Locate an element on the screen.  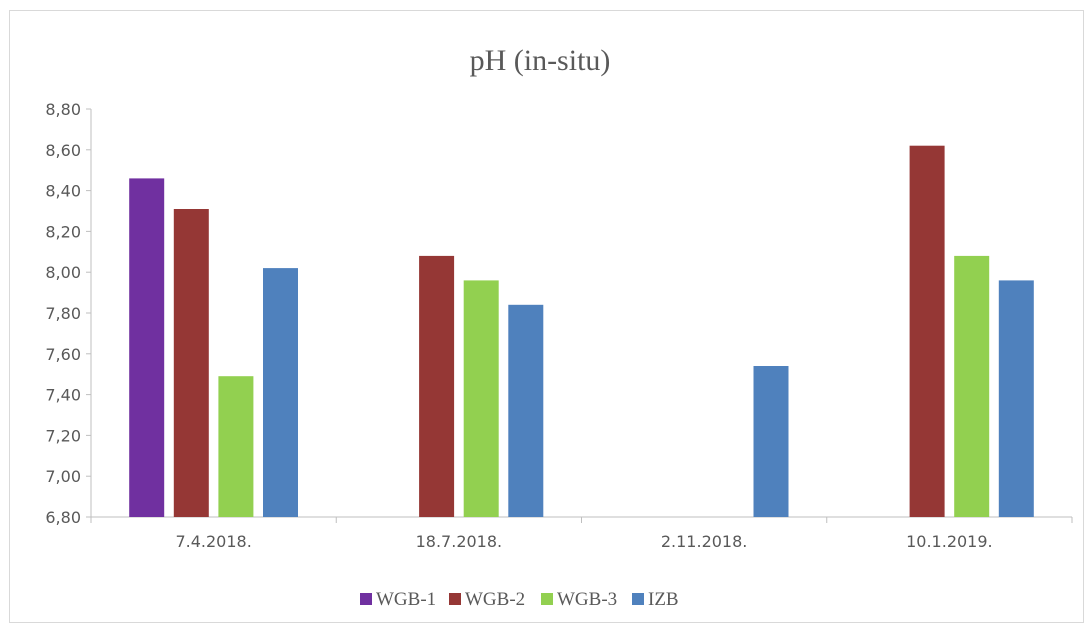
y-tick-label: 8,20 is located at coordinates (63, 231).